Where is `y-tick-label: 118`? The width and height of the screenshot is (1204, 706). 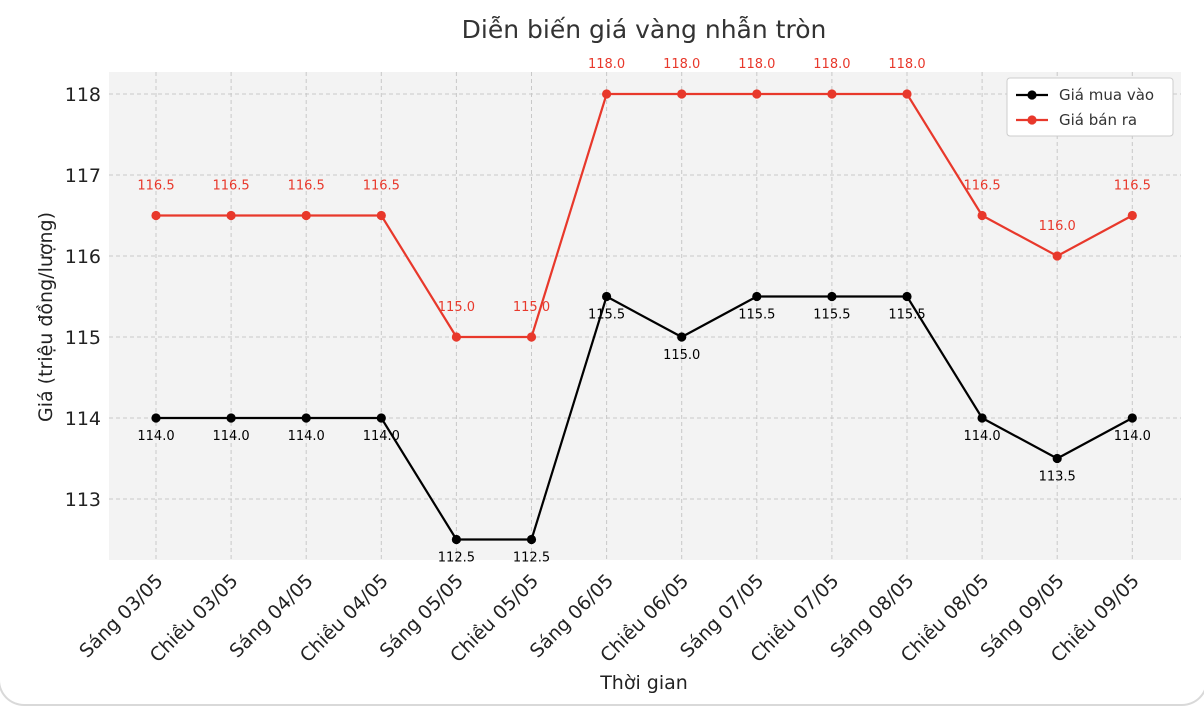 y-tick-label: 118 is located at coordinates (83, 95).